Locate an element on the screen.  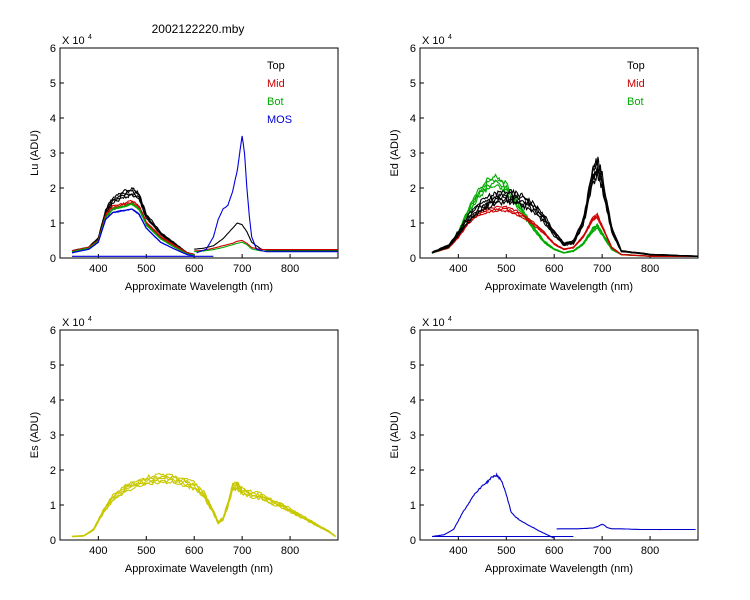
eu-xtick-label-4: 800 is located at coordinates (650, 551).